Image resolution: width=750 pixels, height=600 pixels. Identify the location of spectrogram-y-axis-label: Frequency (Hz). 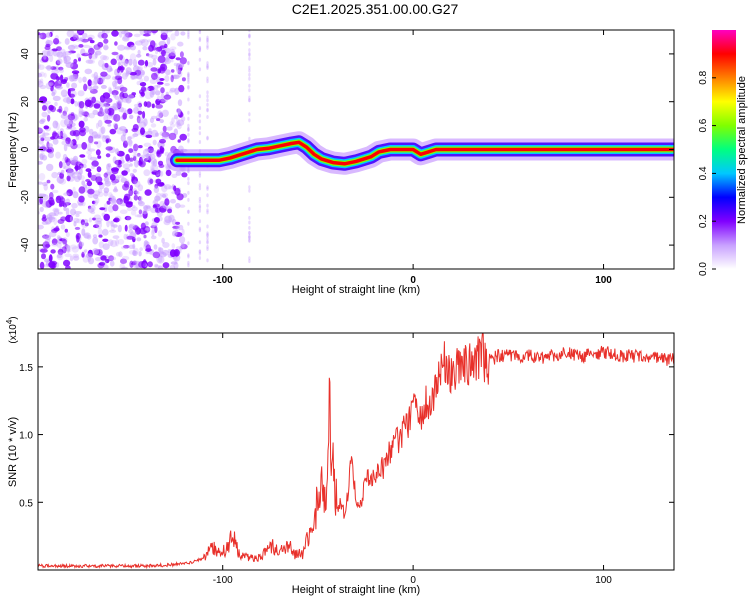
(13, 150).